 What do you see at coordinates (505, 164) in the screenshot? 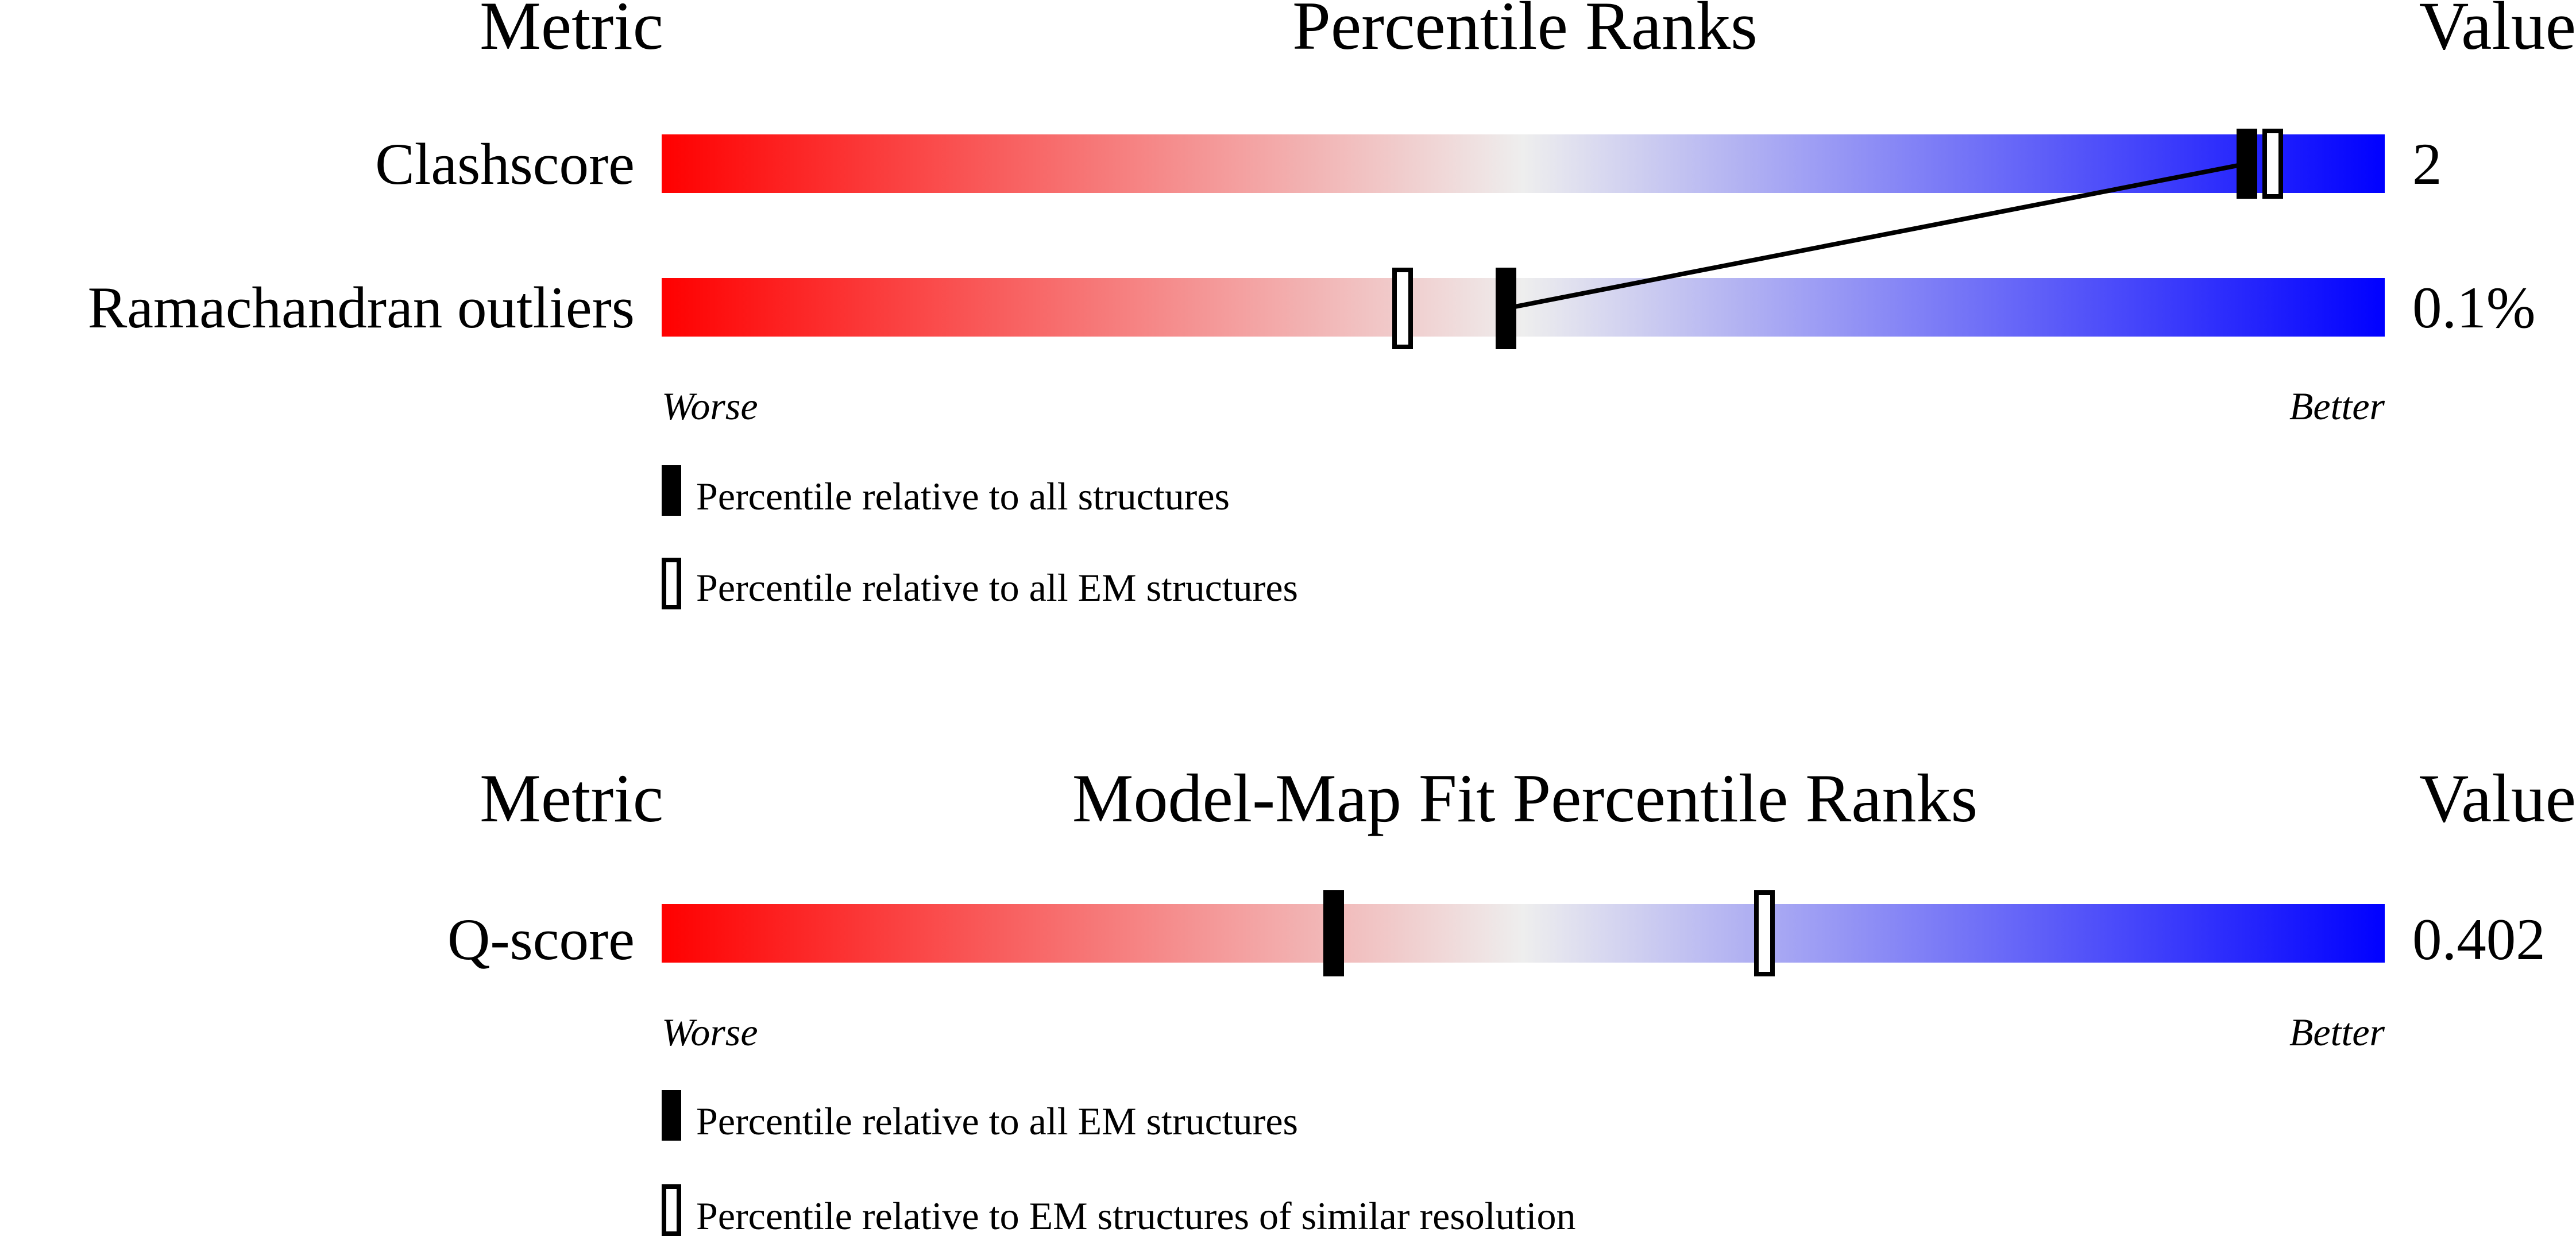
I see `metric-label-clashscore: Clashscore` at bounding box center [505, 164].